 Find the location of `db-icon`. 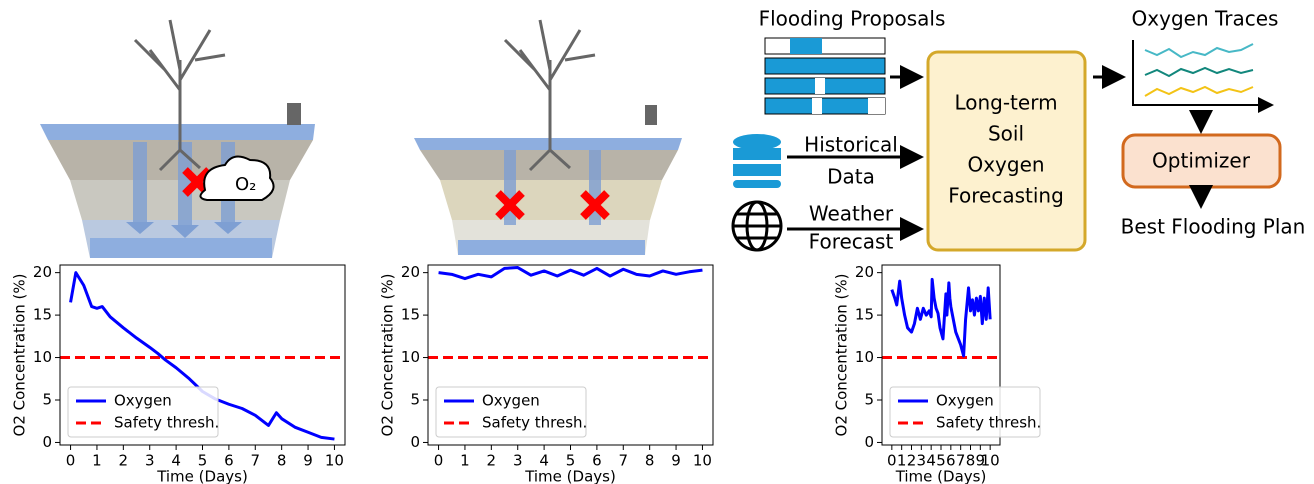

db-icon is located at coordinates (757, 161).